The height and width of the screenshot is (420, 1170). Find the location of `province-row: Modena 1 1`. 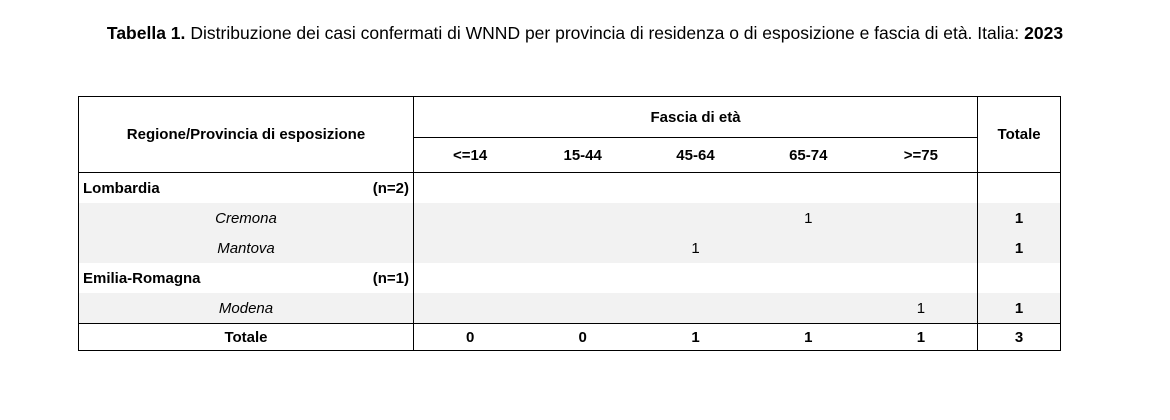

province-row: Modena 1 1 is located at coordinates (569, 308).